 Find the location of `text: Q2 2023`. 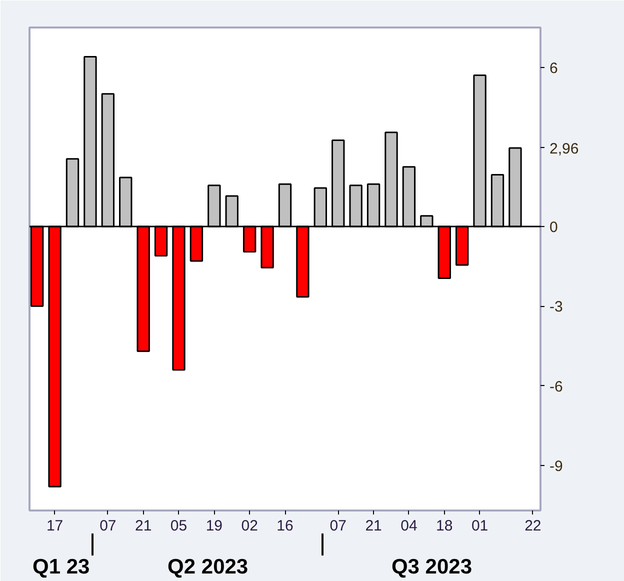

text: Q2 2023 is located at coordinates (208, 567).